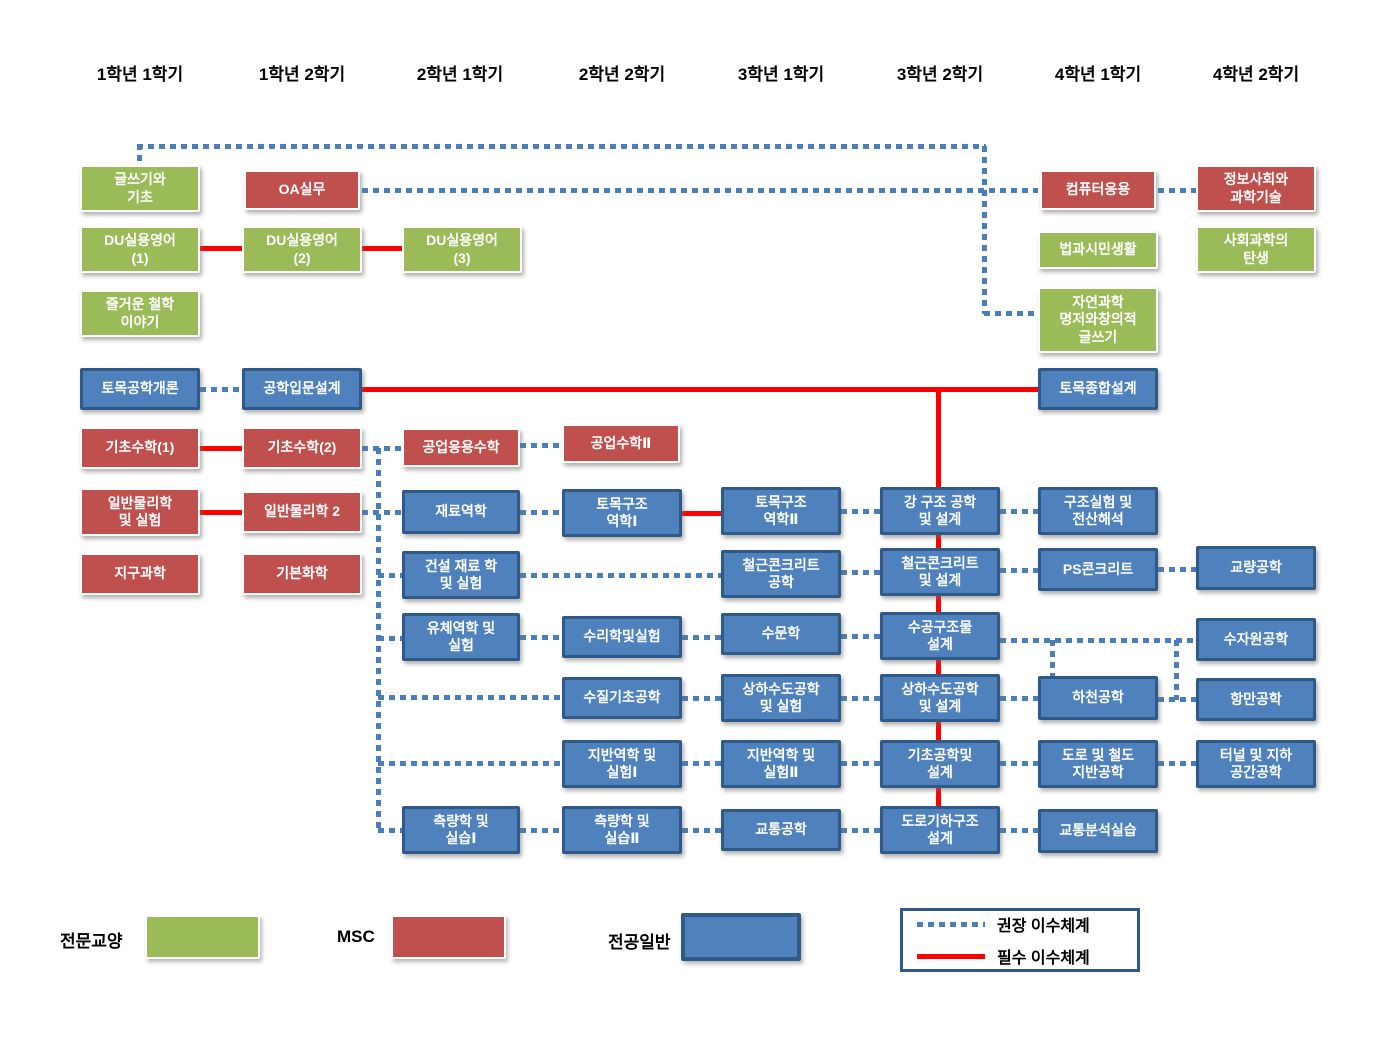 This screenshot has width=1396, height=1046. Describe the element at coordinates (1043, 958) in the screenshot. I see `legend-label-required: 필수 이수체계` at that location.